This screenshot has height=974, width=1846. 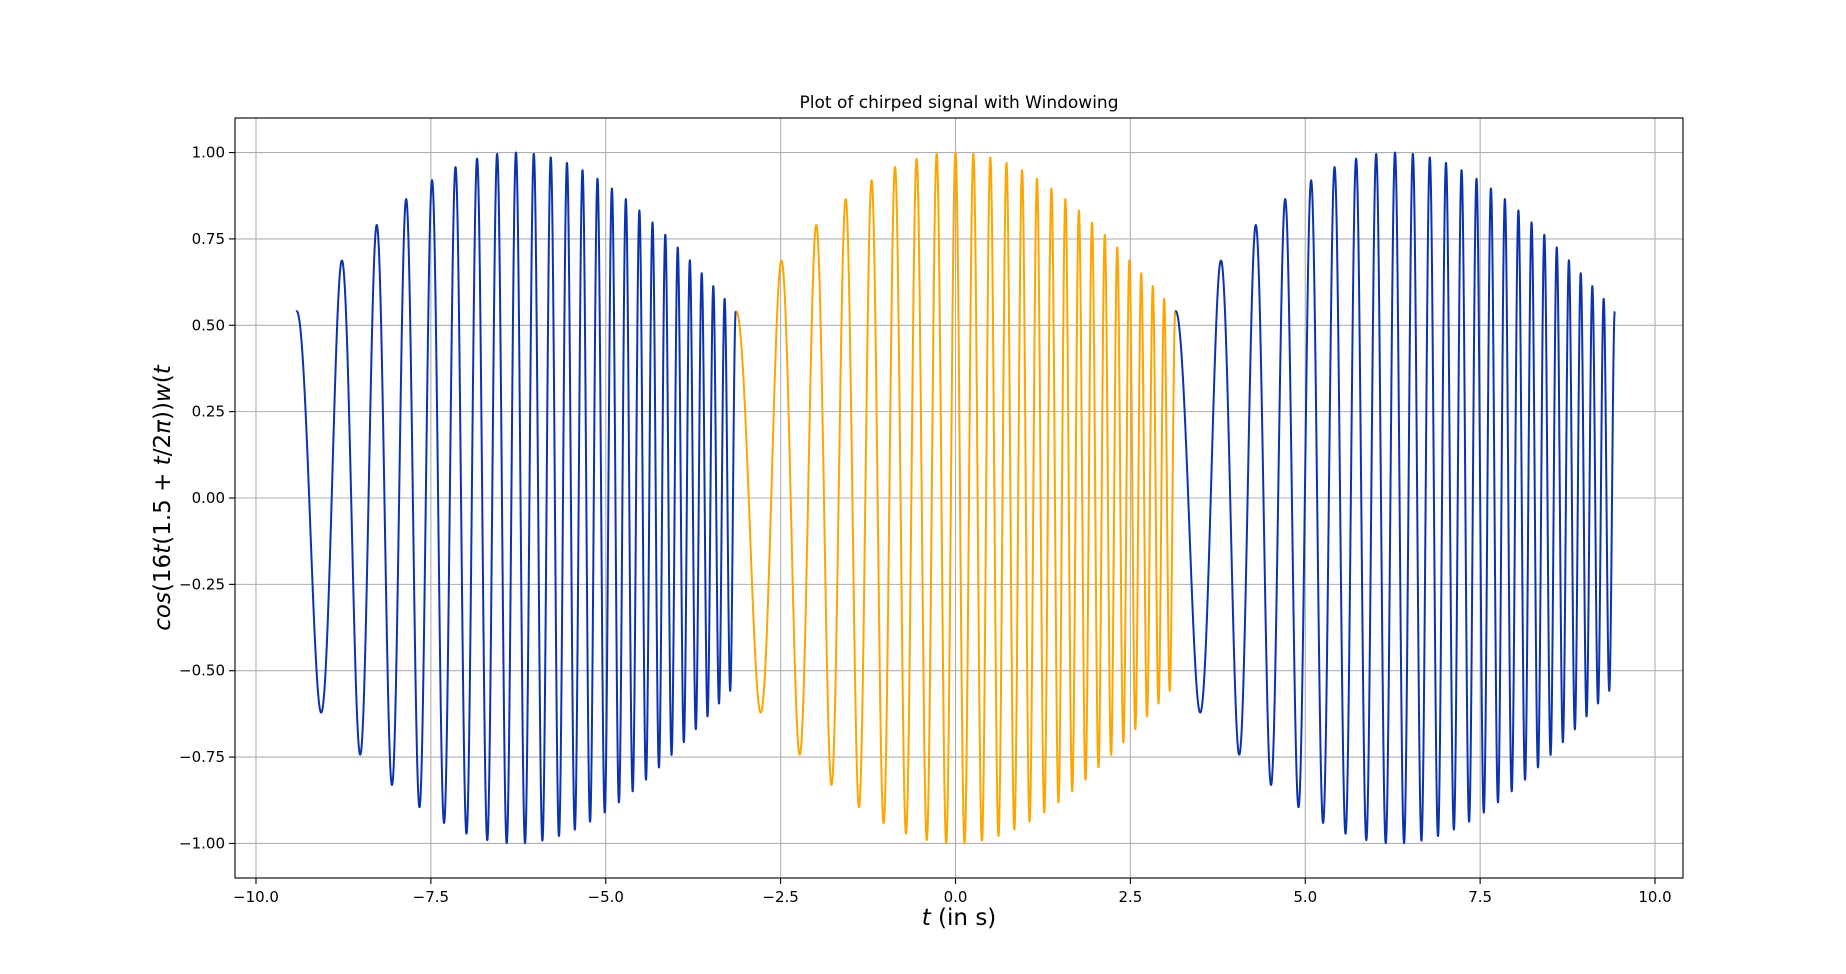 What do you see at coordinates (202, 671) in the screenshot?
I see `y-tick-label: −0.50` at bounding box center [202, 671].